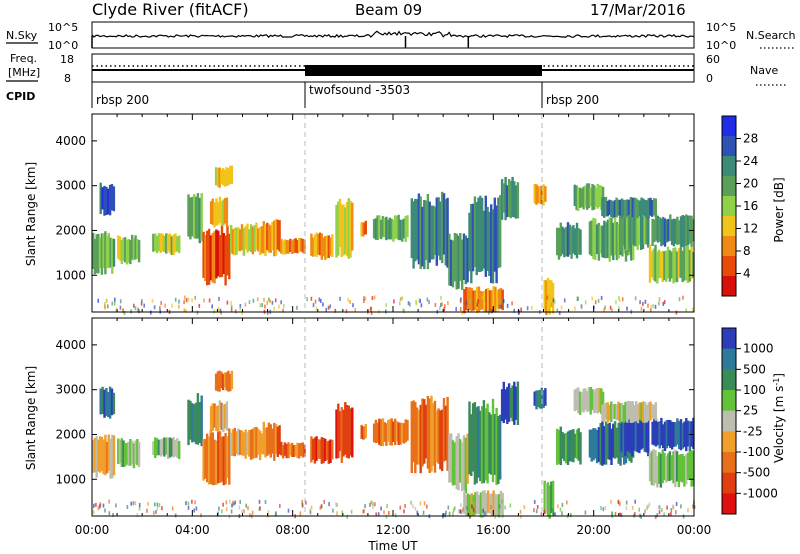 This screenshot has height=554, width=800. Describe the element at coordinates (729, 166) in the screenshot. I see `colorbar-swatch` at that location.